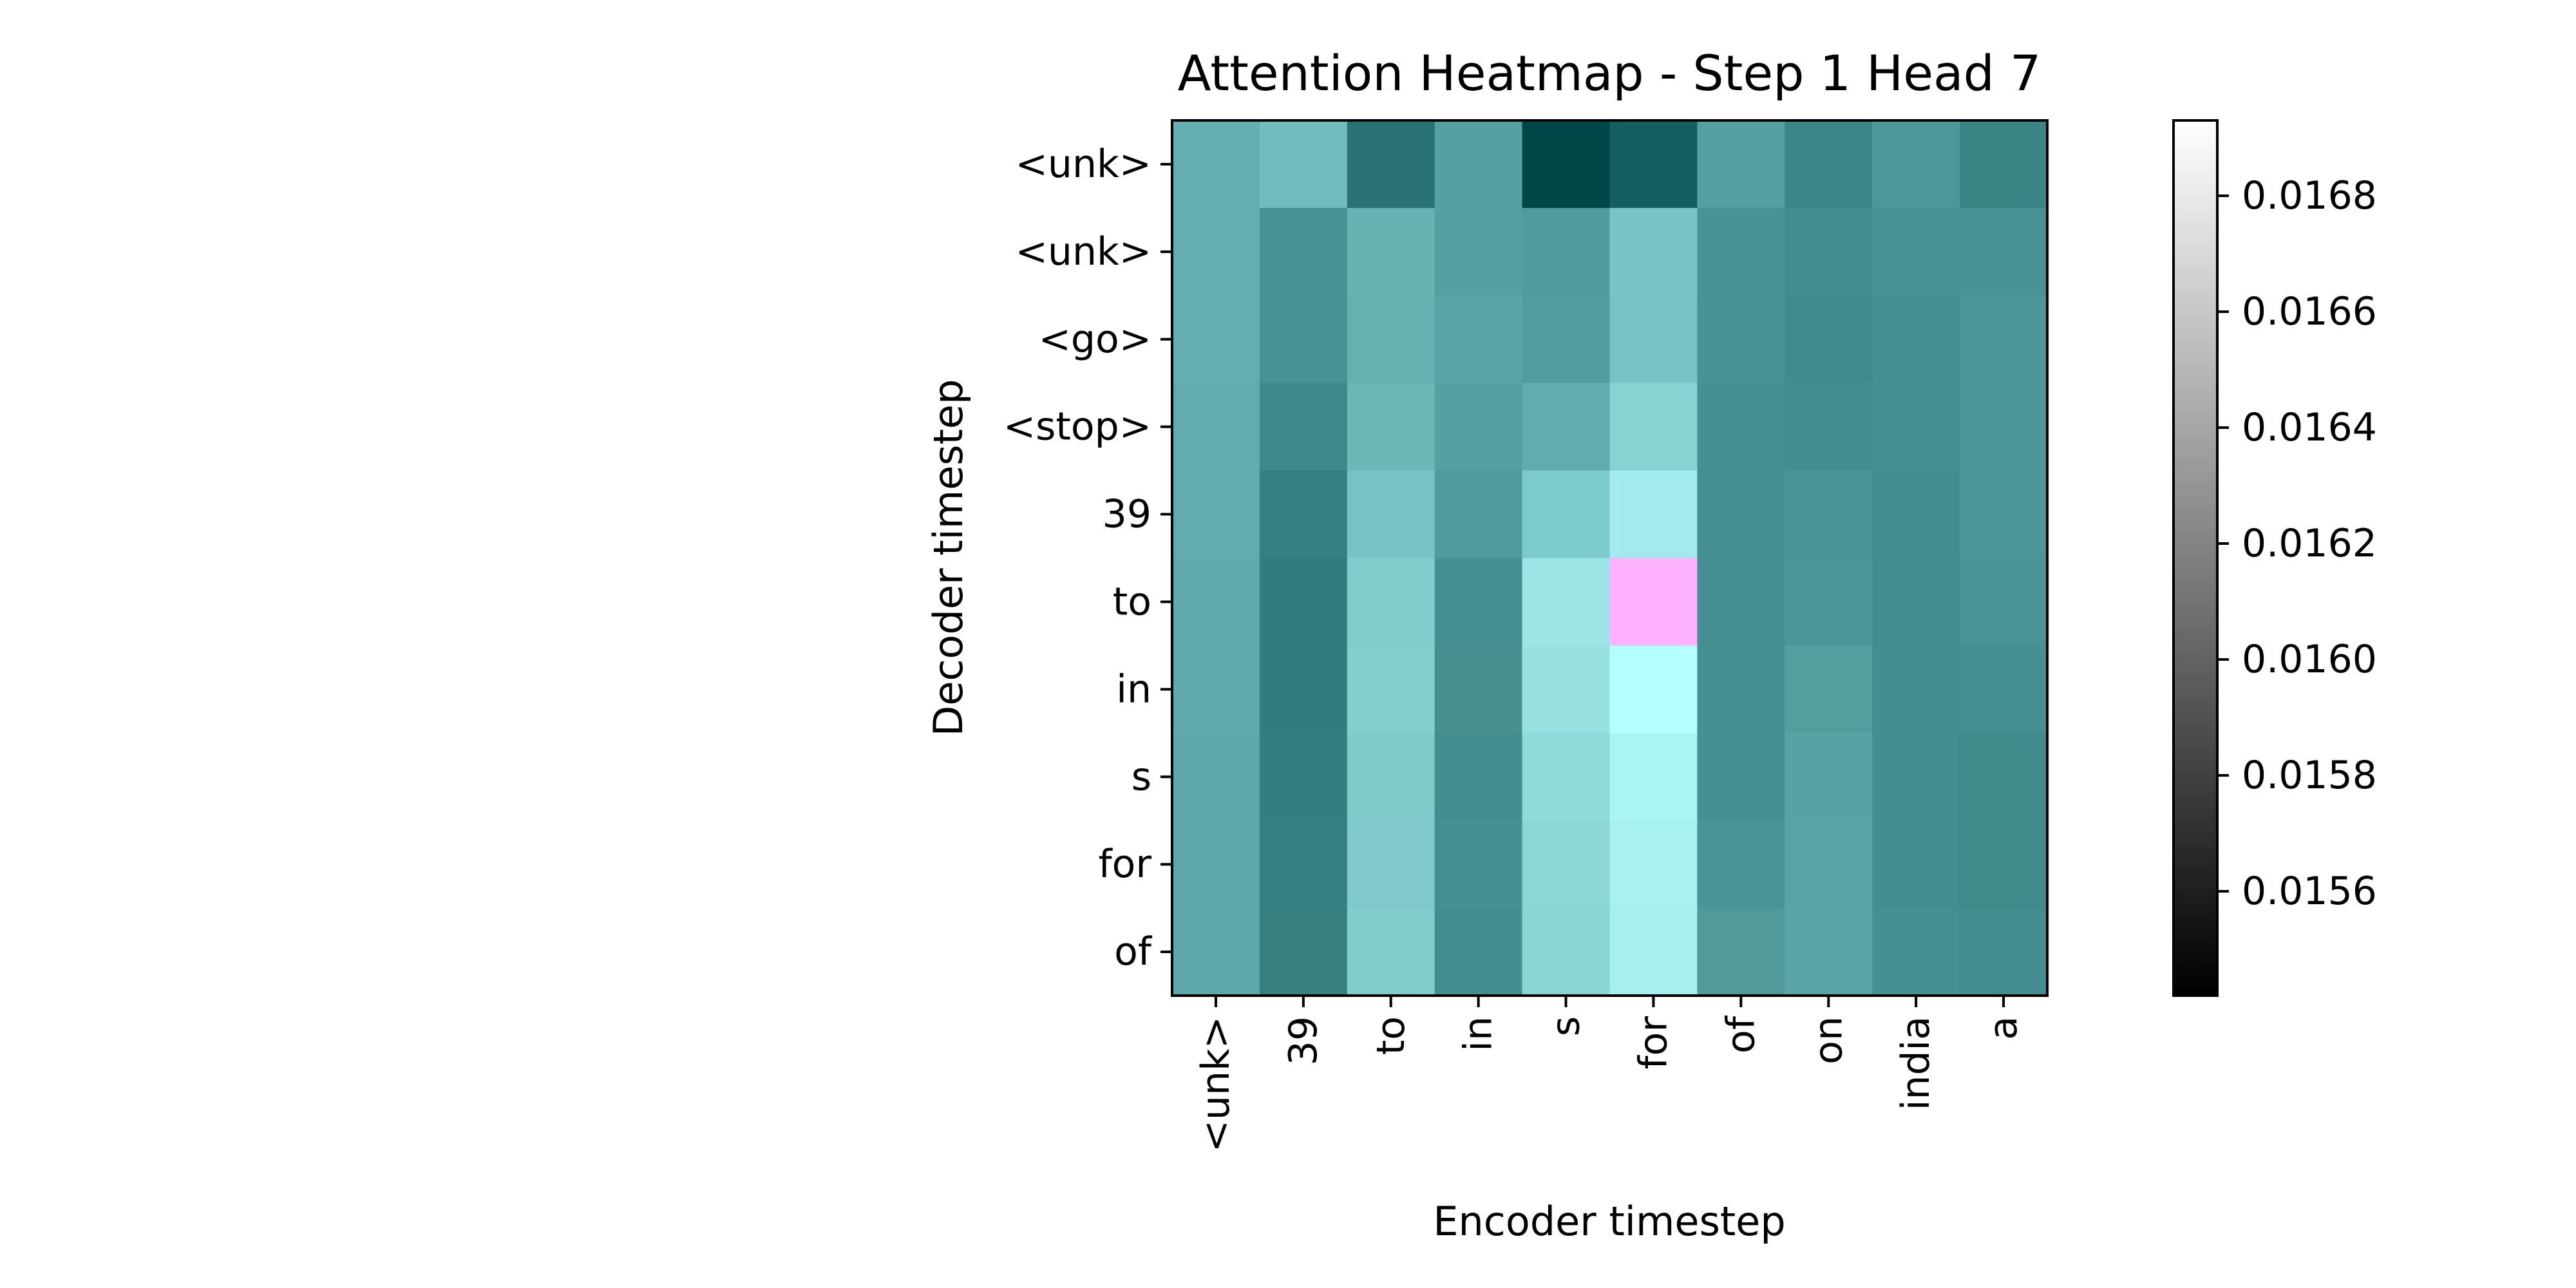  What do you see at coordinates (2004, 952) in the screenshot?
I see `heatmap-cell-r9-c9` at bounding box center [2004, 952].